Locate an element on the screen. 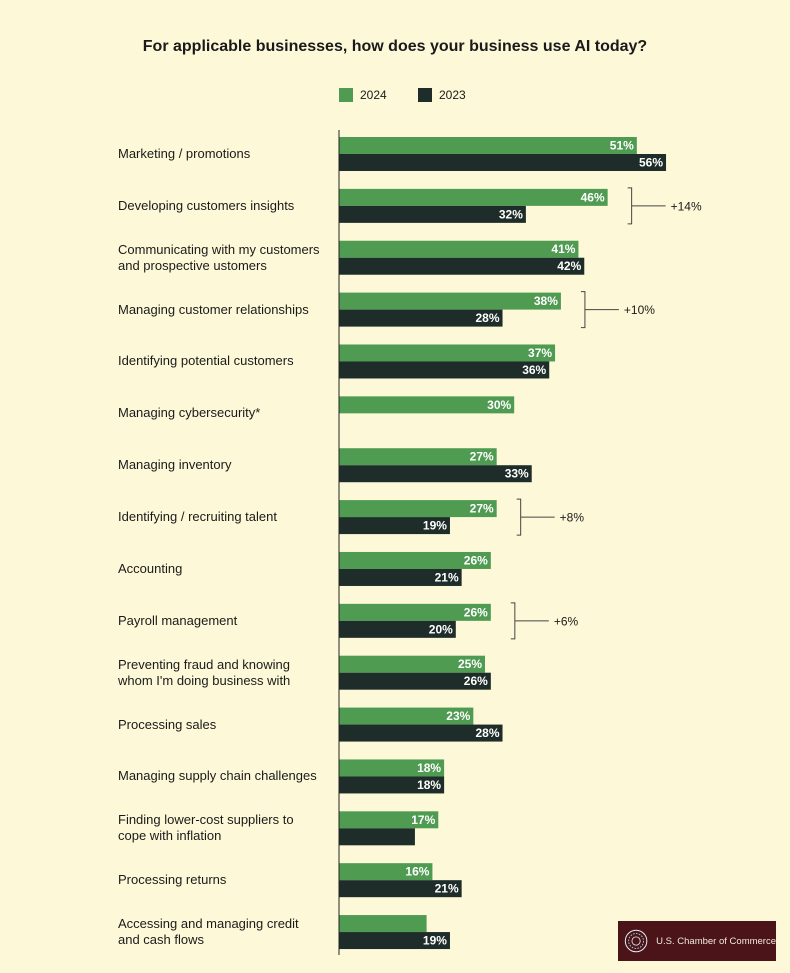 The height and width of the screenshot is (973, 790). data-label-2023: 42% is located at coordinates (569, 266).